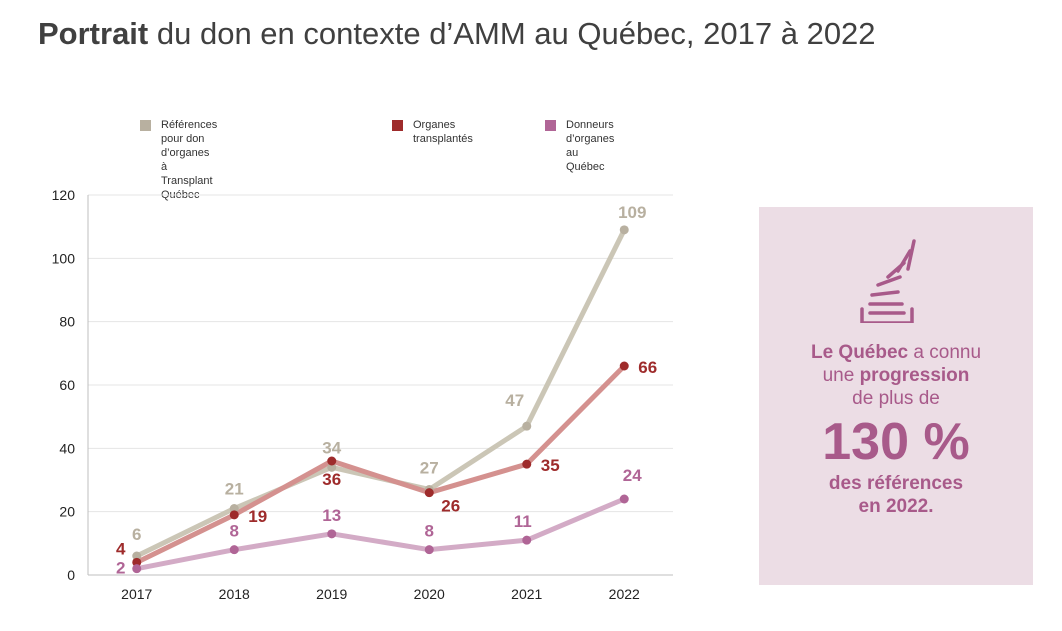 Image resolution: width=1062 pixels, height=631 pixels. What do you see at coordinates (67, 512) in the screenshot?
I see `y-tick-label: 20` at bounding box center [67, 512].